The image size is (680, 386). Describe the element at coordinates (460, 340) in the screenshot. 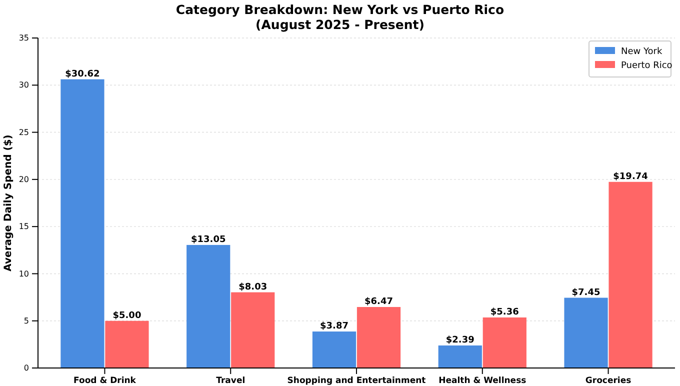

I see `data-label: $2.39` at that location.